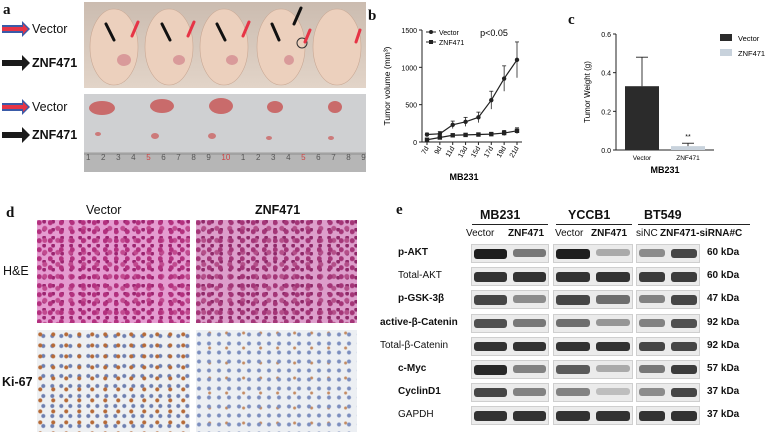  Describe the element at coordinates (399, 210) in the screenshot. I see `panel-label-e: e` at that location.